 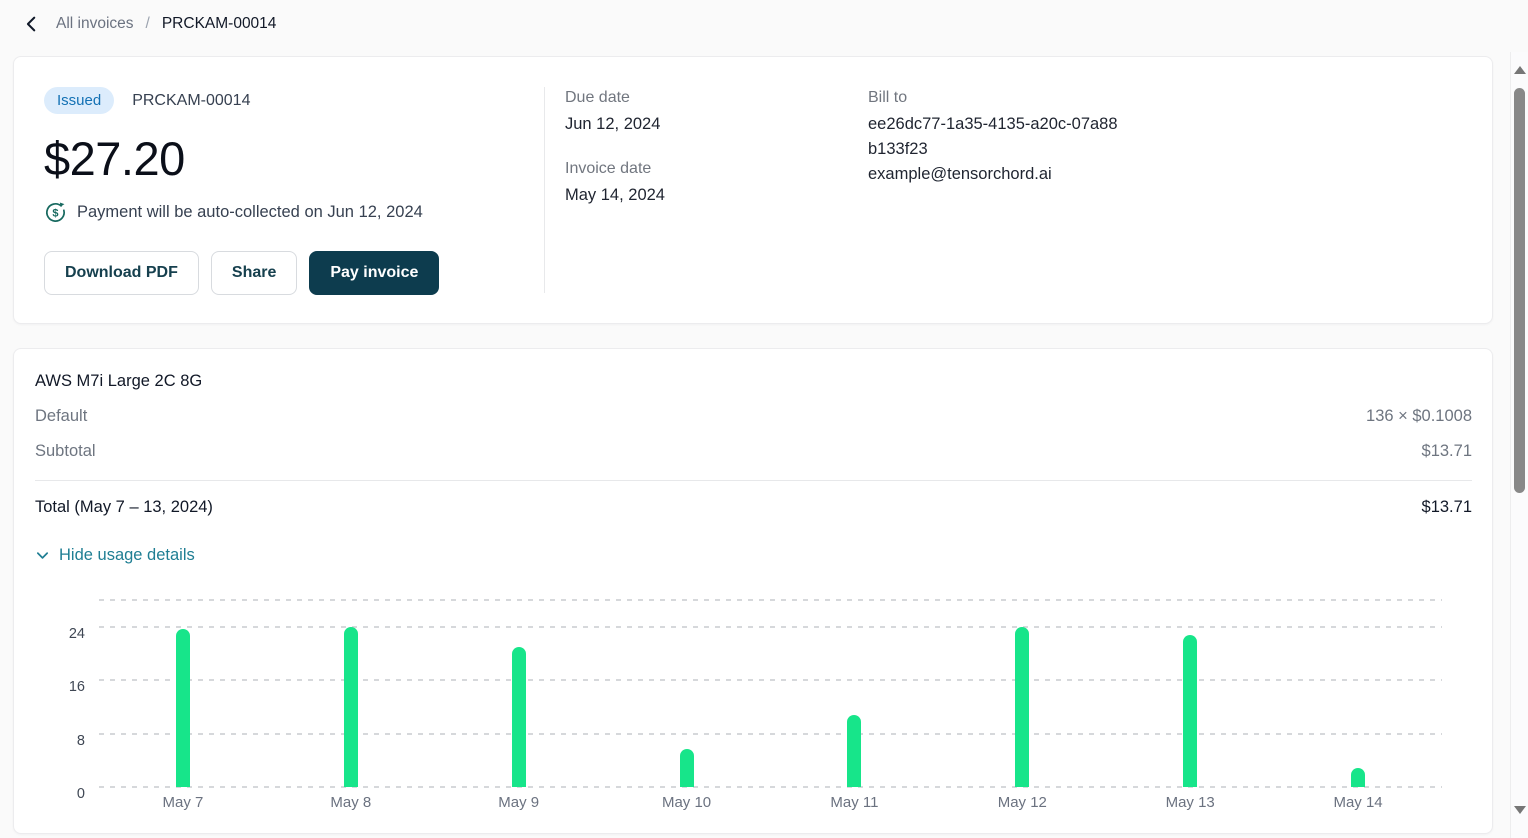 I want to click on bill-to-email: example@tensorchord.ai, so click(x=960, y=174).